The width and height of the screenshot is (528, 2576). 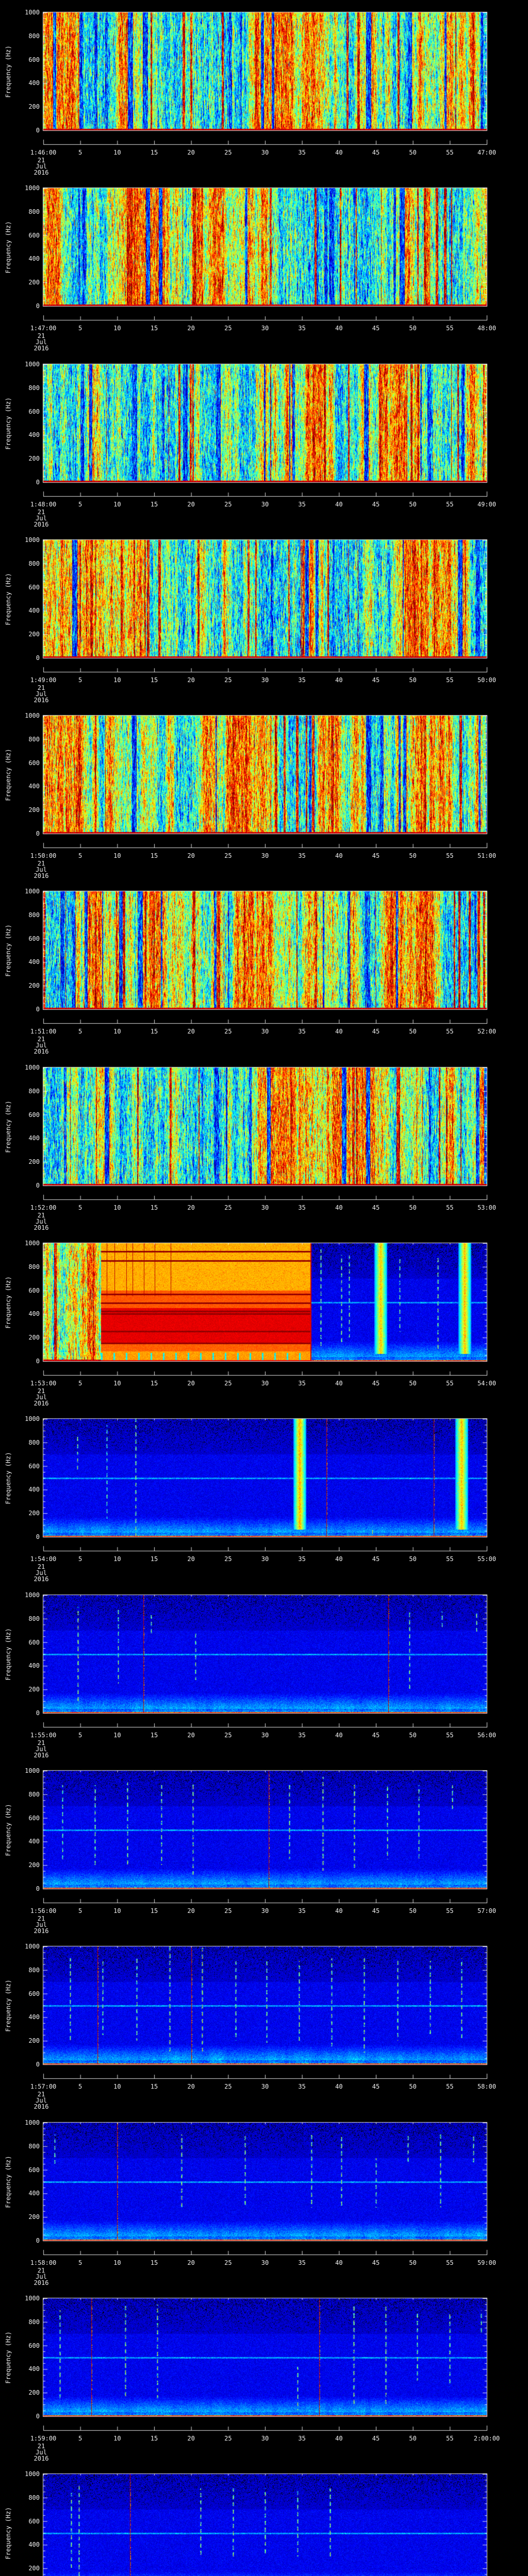 I want to click on start-time-label: 1:47:00, so click(x=43, y=328).